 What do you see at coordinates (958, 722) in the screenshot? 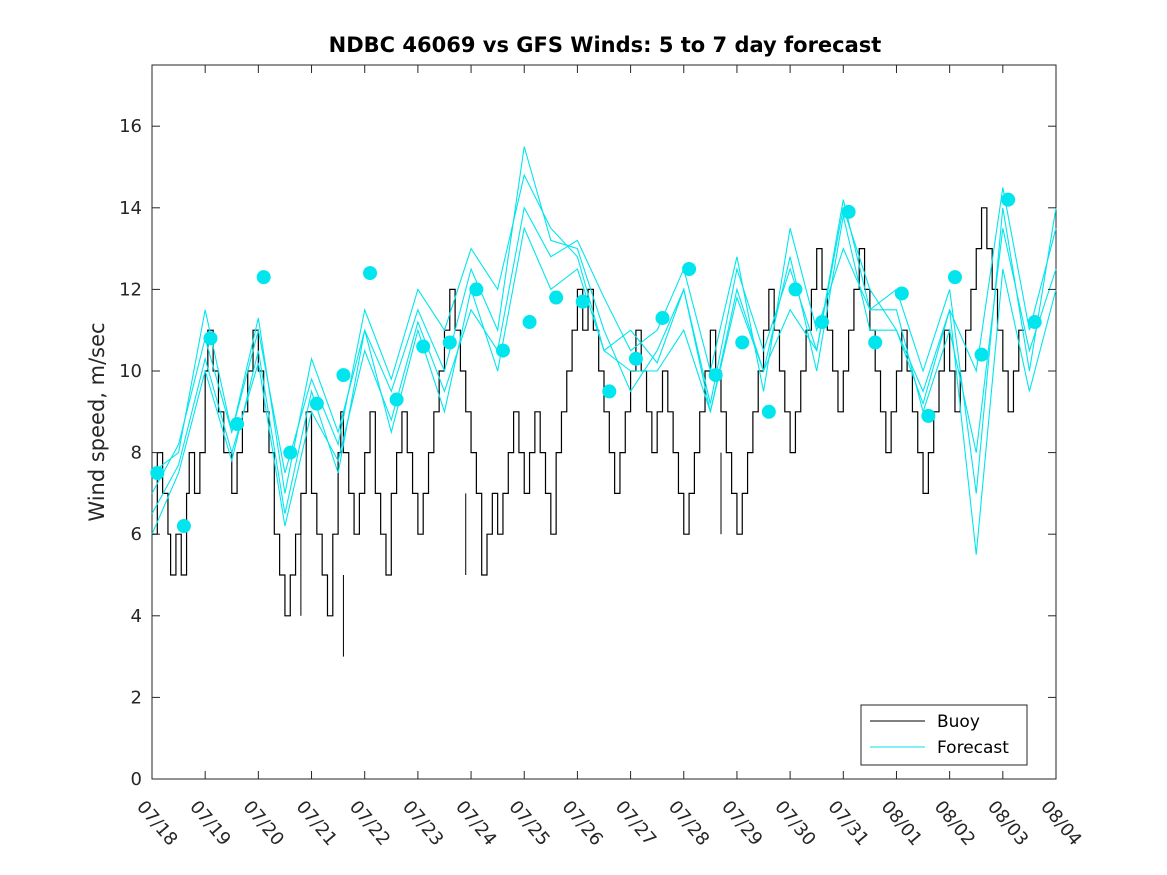
I see `legend-buoy-label: Buoy` at bounding box center [958, 722].